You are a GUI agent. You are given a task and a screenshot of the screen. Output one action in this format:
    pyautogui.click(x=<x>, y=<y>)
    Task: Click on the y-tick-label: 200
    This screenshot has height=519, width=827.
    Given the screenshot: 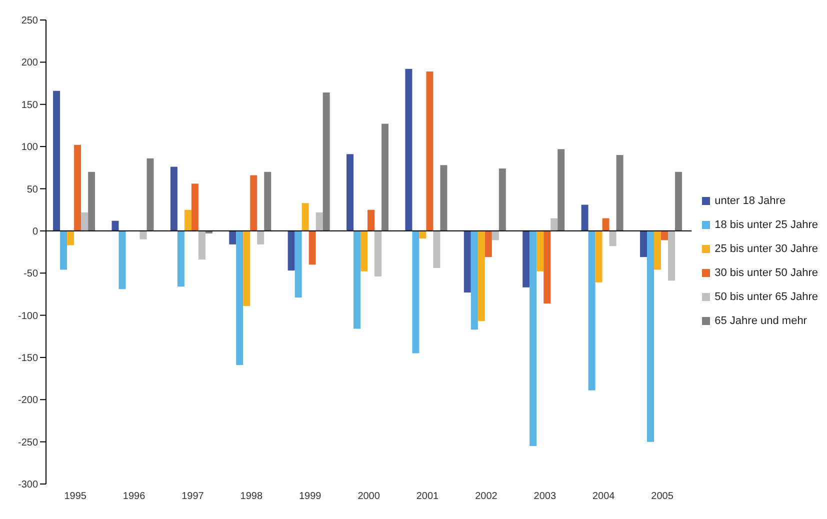 What is the action you would take?
    pyautogui.click(x=29, y=63)
    